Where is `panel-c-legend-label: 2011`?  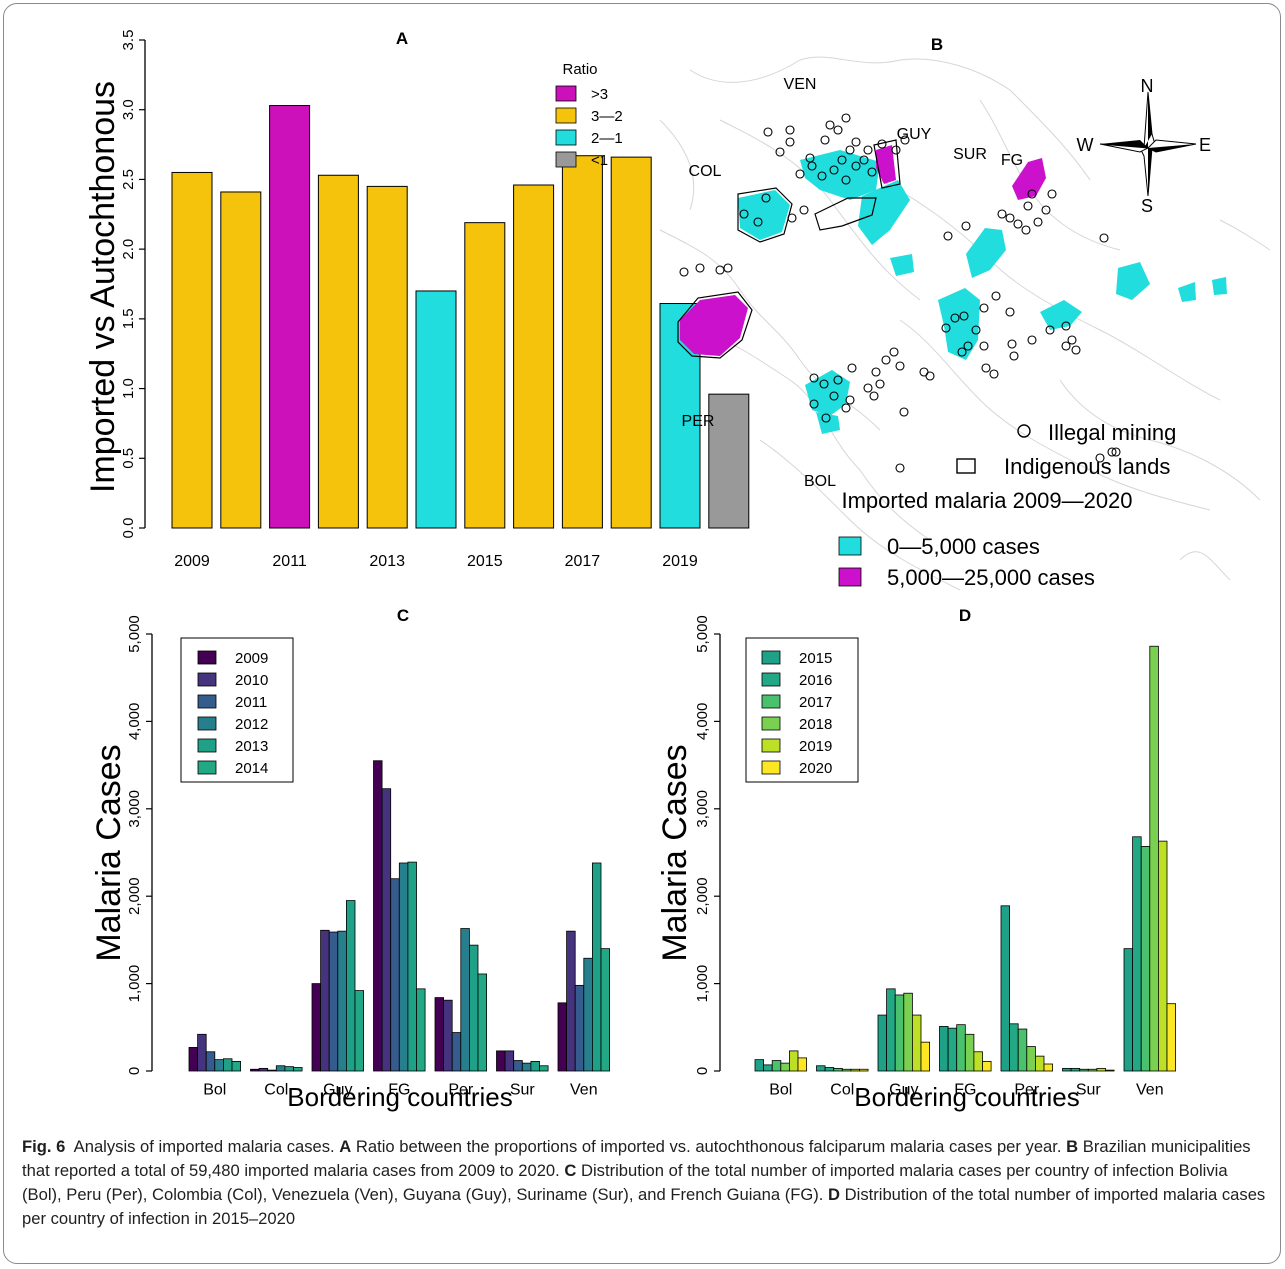 panel-c-legend-label: 2011 is located at coordinates (251, 702).